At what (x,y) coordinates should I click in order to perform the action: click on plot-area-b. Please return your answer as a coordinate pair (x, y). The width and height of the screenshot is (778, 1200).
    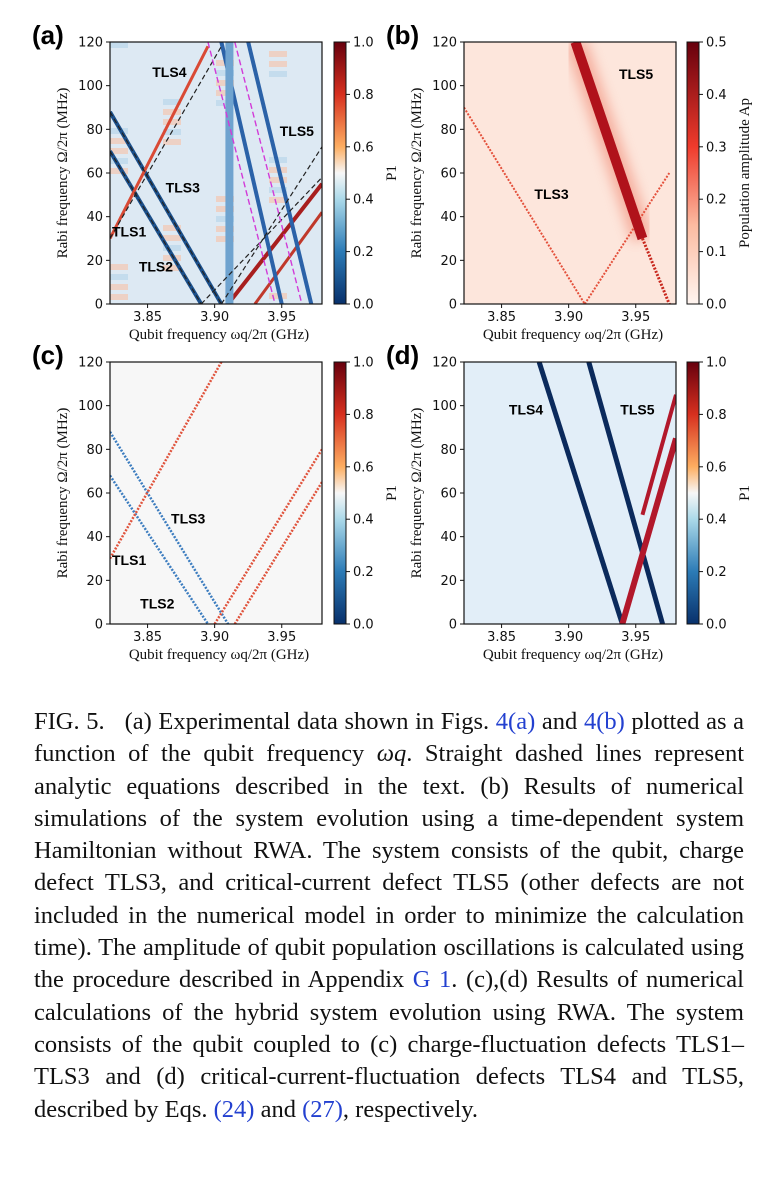
    Looking at the image, I should click on (570, 173).